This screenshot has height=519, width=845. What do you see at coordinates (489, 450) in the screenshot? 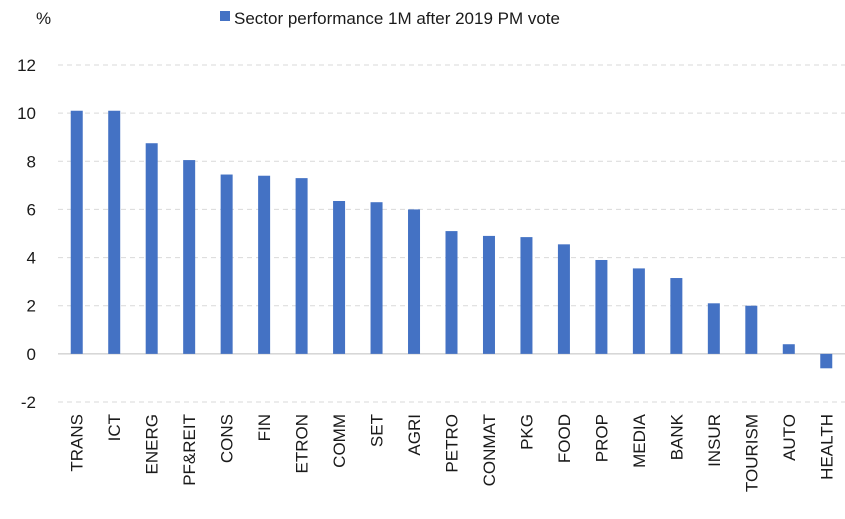
I see `x-tick-label: CONMAT` at bounding box center [489, 450].